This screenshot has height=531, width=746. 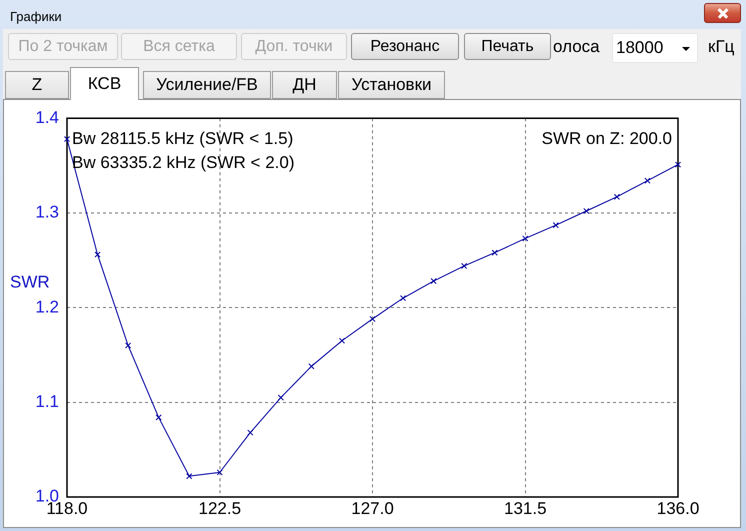 I want to click on button: Резонанс, so click(x=405, y=46).